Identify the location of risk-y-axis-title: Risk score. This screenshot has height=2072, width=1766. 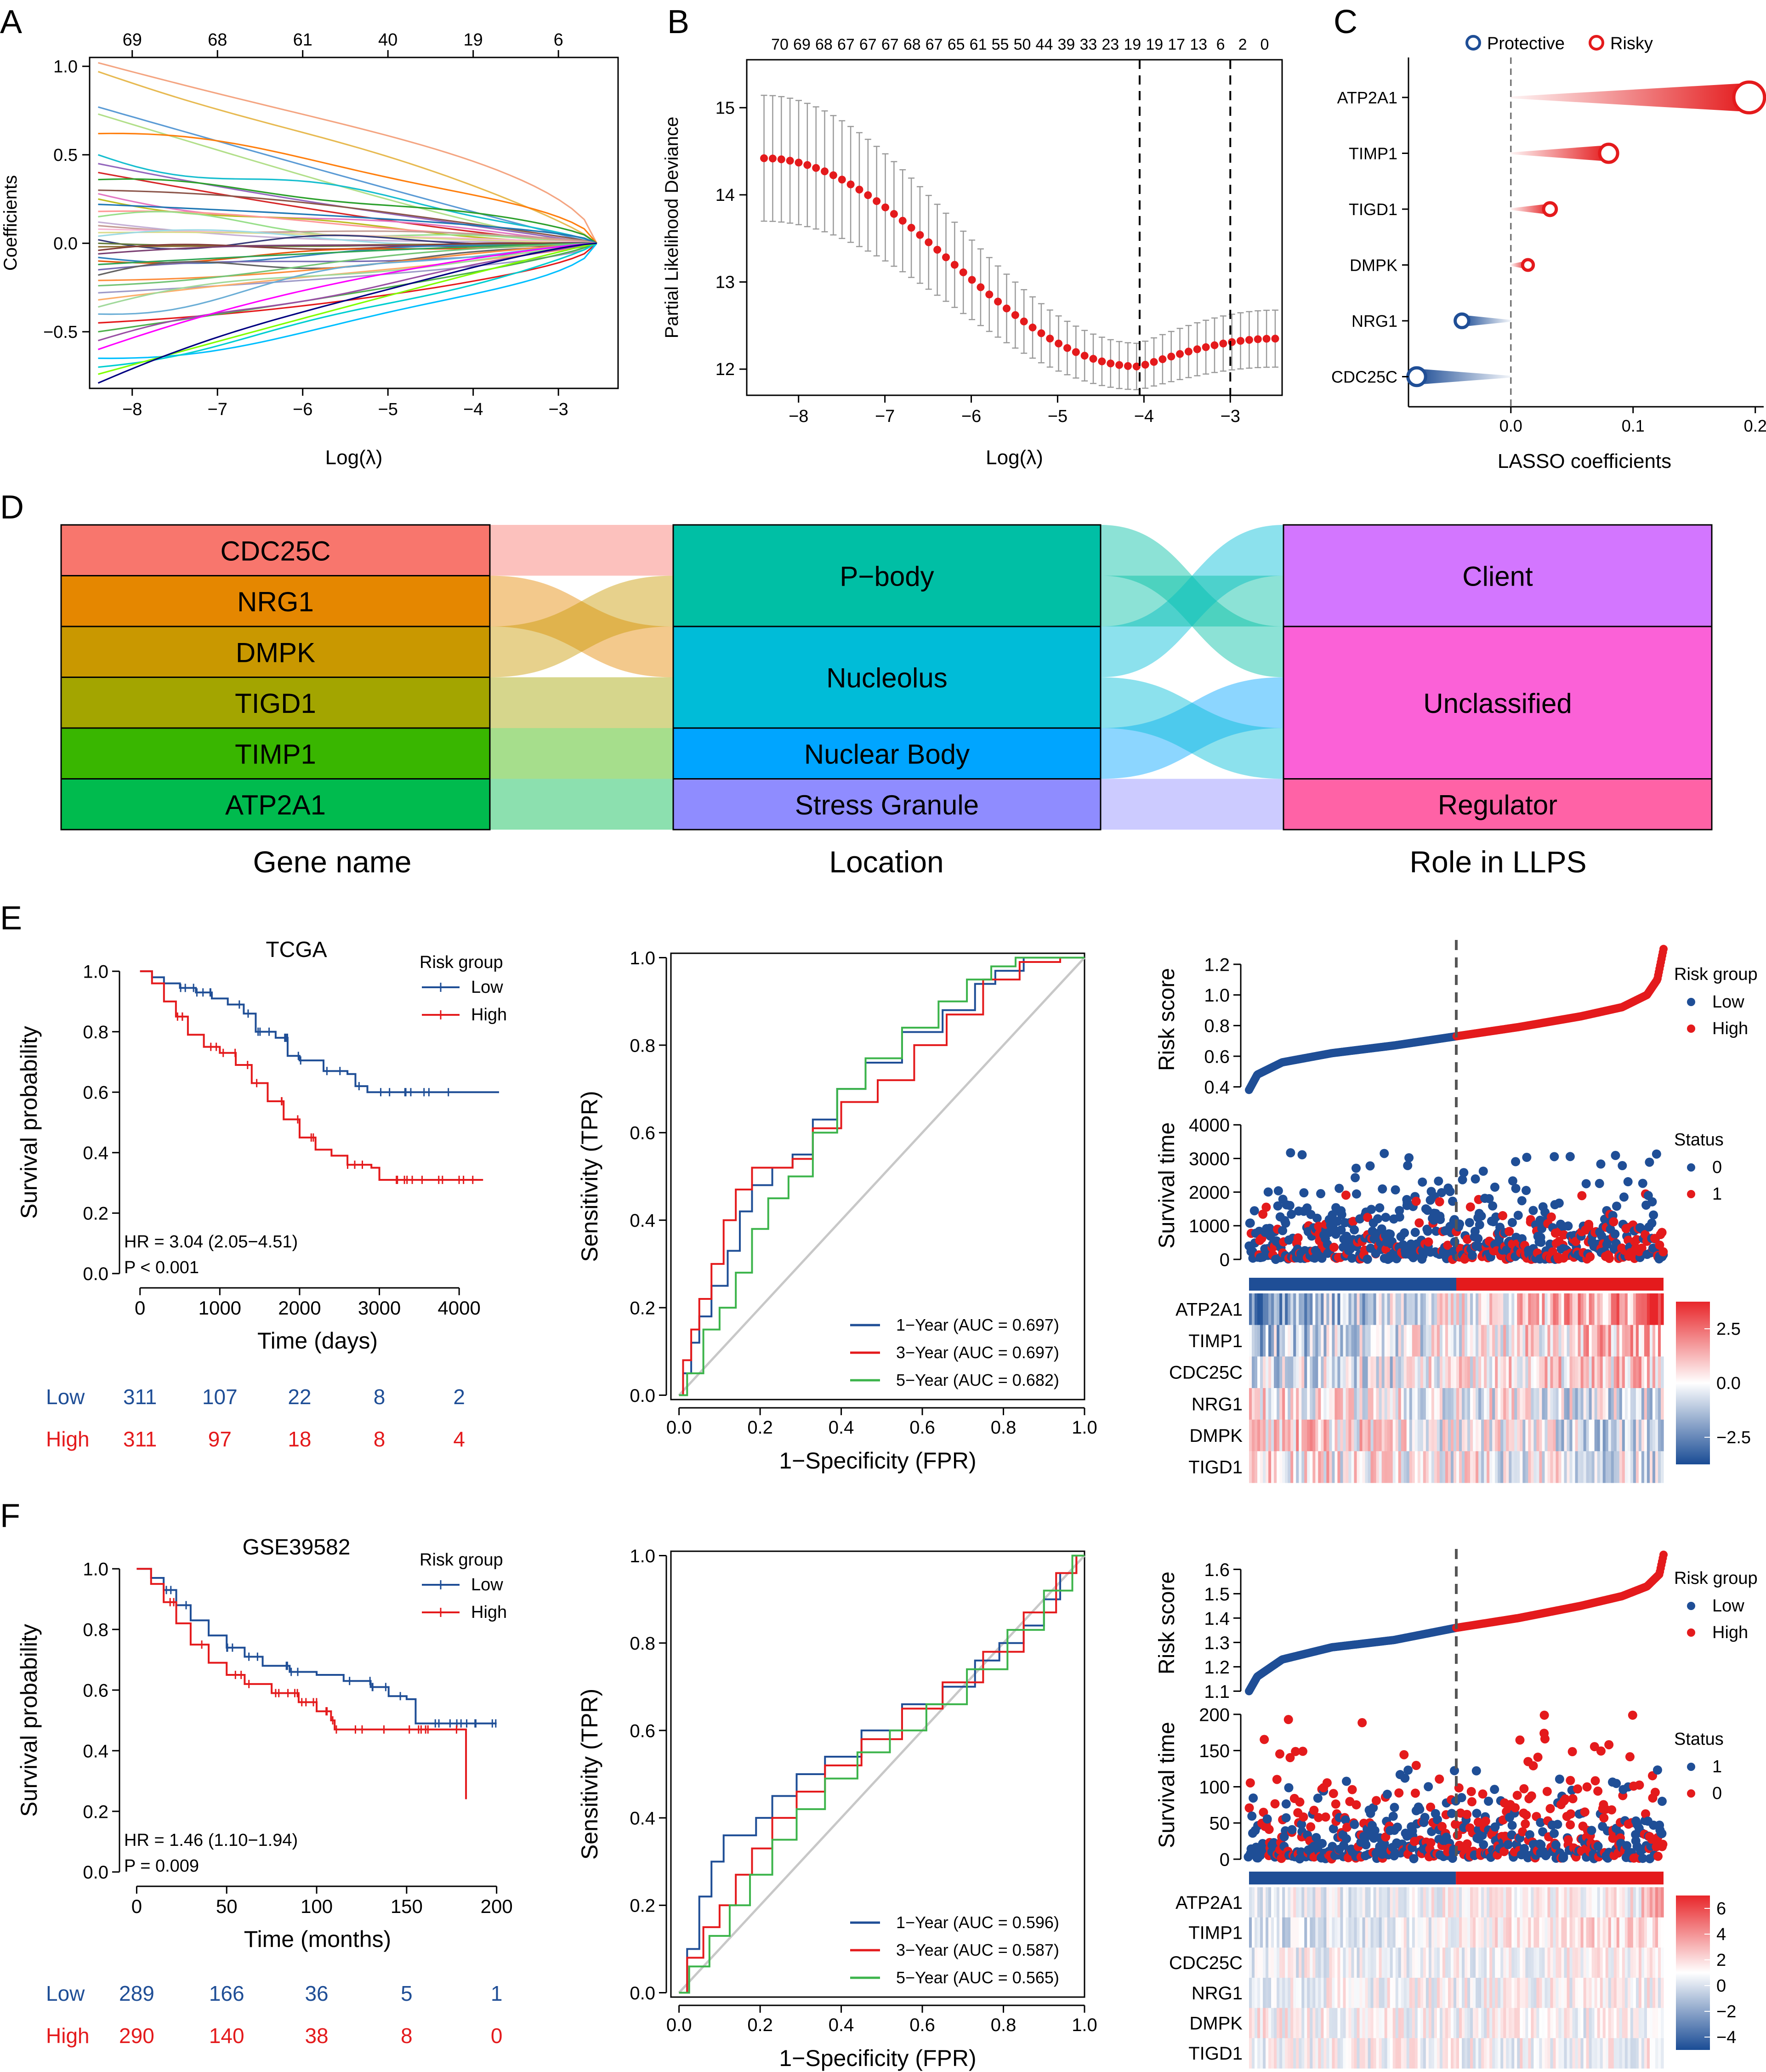
(1167, 1623).